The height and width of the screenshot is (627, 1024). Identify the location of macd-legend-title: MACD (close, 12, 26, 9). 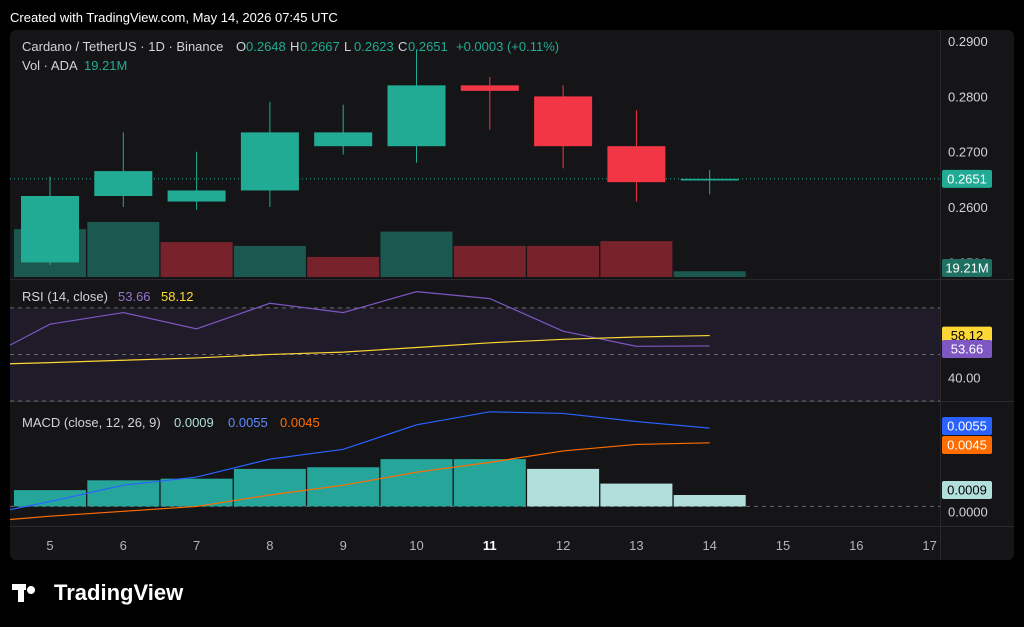
(91, 422).